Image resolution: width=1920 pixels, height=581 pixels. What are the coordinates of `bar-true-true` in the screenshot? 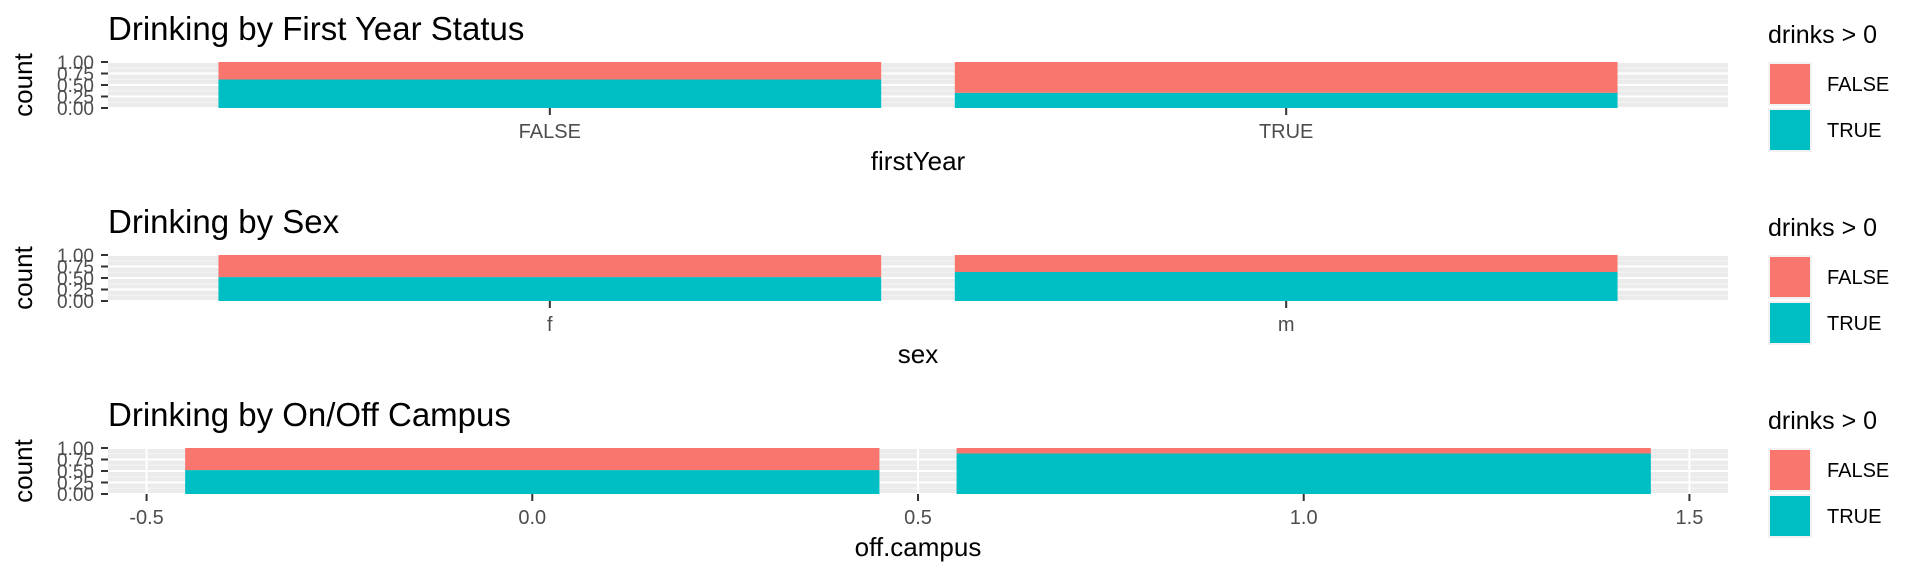 It's located at (1286, 100).